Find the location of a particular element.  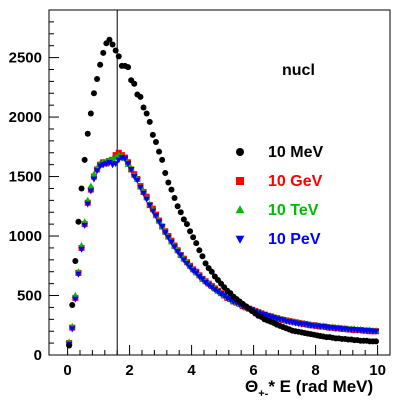

y-tick-label: 1000 is located at coordinates (25, 236).